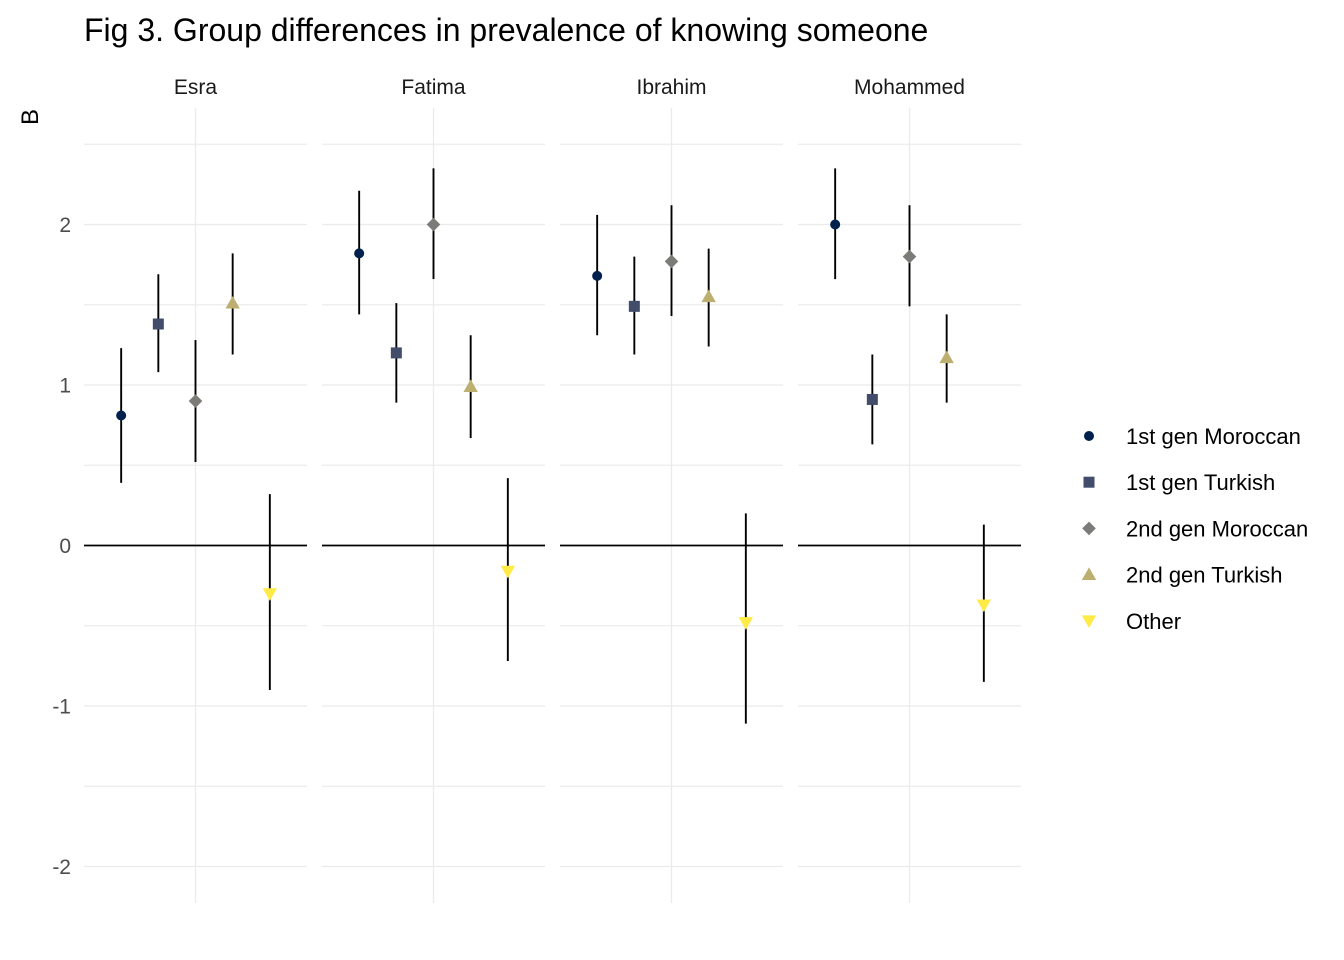  I want to click on panel-esra: Esra, so click(195, 489).